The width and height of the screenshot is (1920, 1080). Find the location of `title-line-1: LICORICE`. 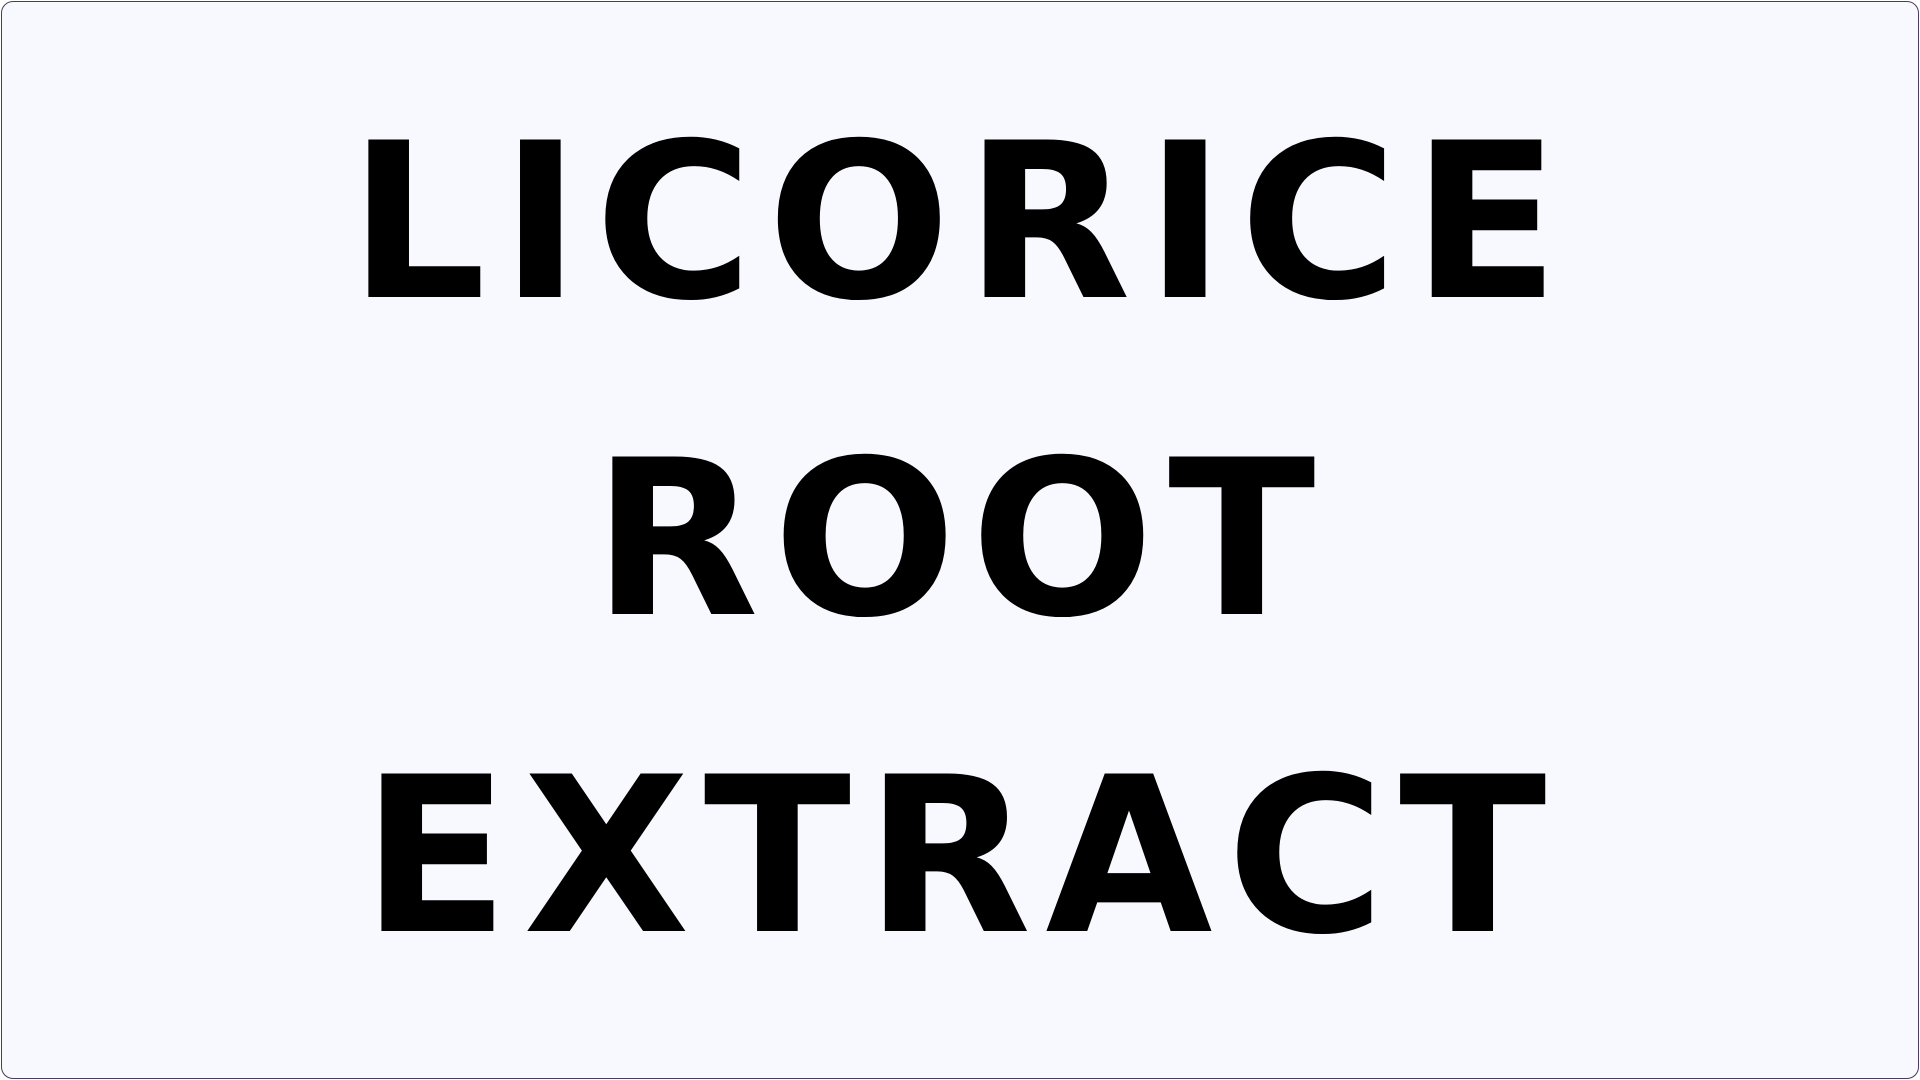

title-line-1: LICORICE is located at coordinates (961, 222).